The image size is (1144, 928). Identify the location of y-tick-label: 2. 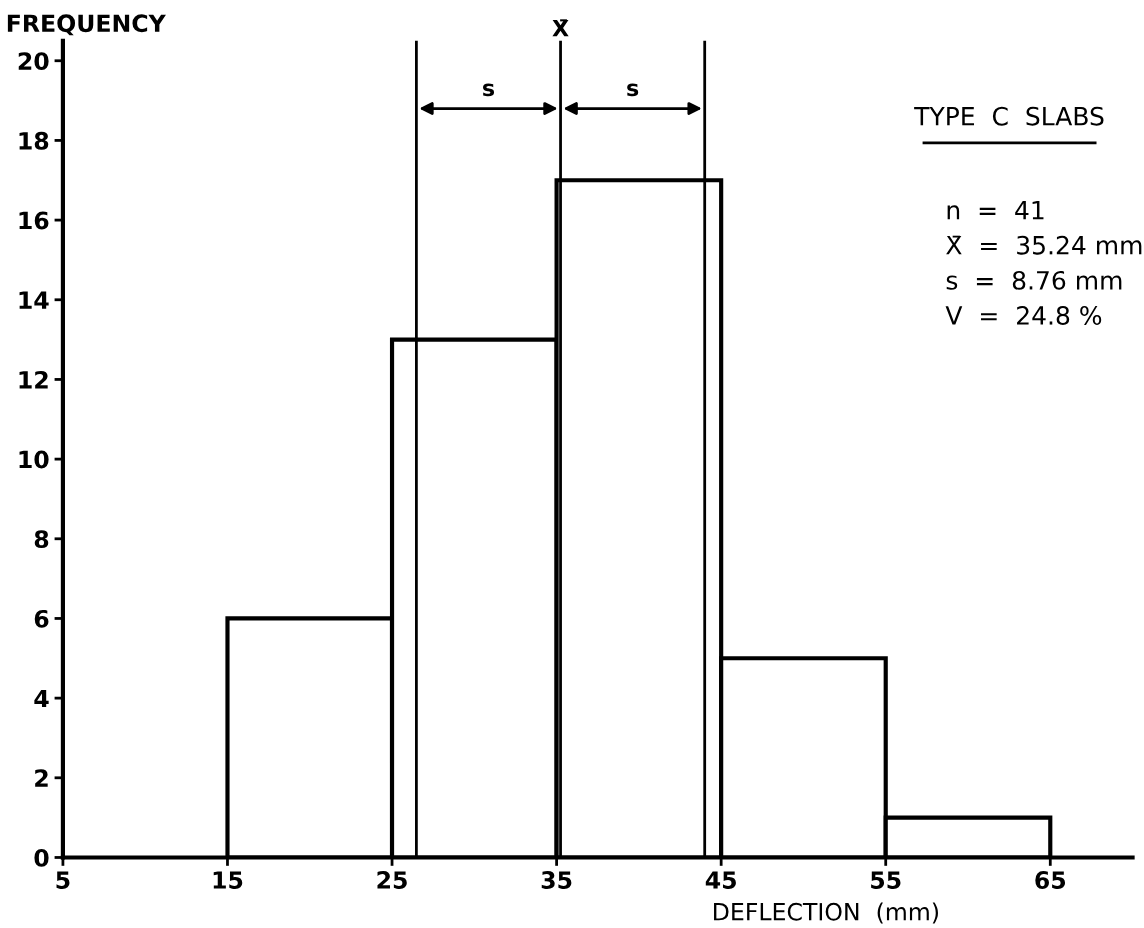
(41, 778).